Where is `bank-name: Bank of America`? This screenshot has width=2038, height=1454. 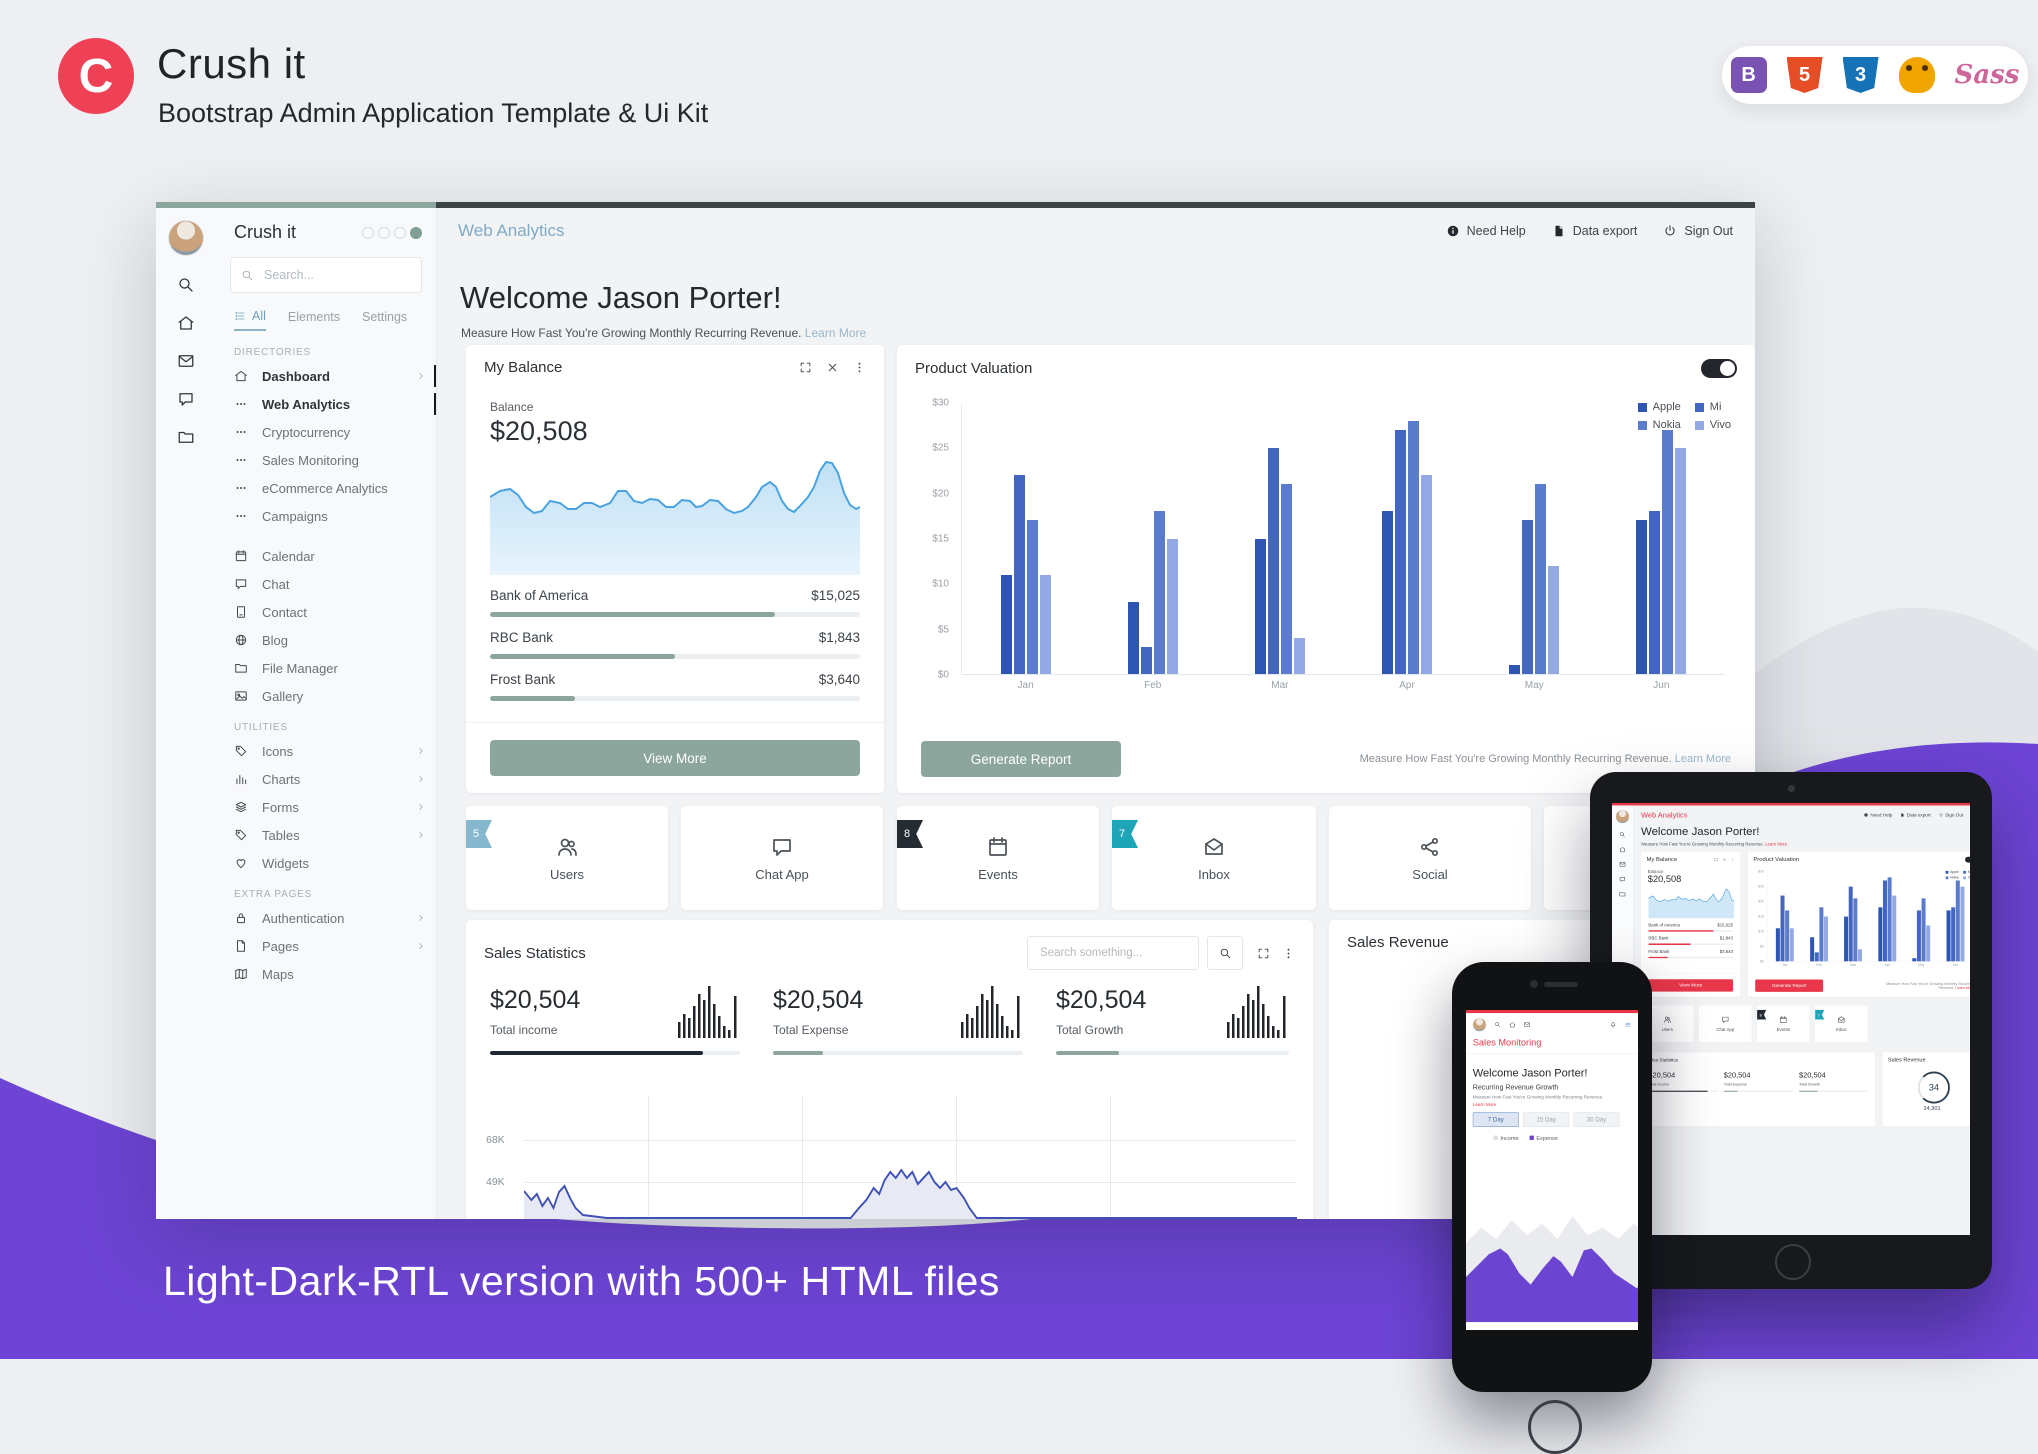 bank-name: Bank of America is located at coordinates (539, 595).